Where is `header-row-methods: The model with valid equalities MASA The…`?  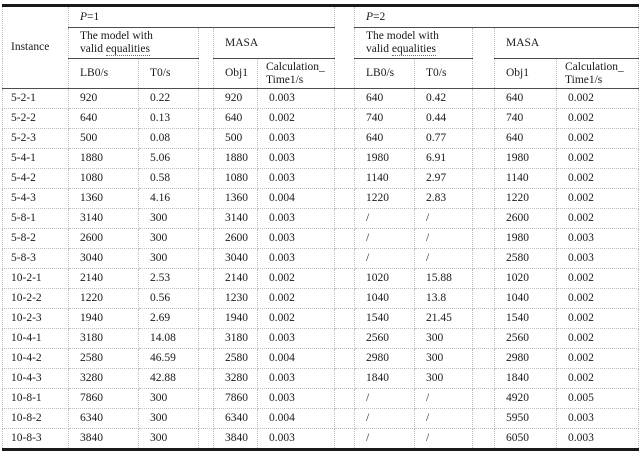 header-row-methods: The model with valid equalities MASA The… is located at coordinates (321, 58).